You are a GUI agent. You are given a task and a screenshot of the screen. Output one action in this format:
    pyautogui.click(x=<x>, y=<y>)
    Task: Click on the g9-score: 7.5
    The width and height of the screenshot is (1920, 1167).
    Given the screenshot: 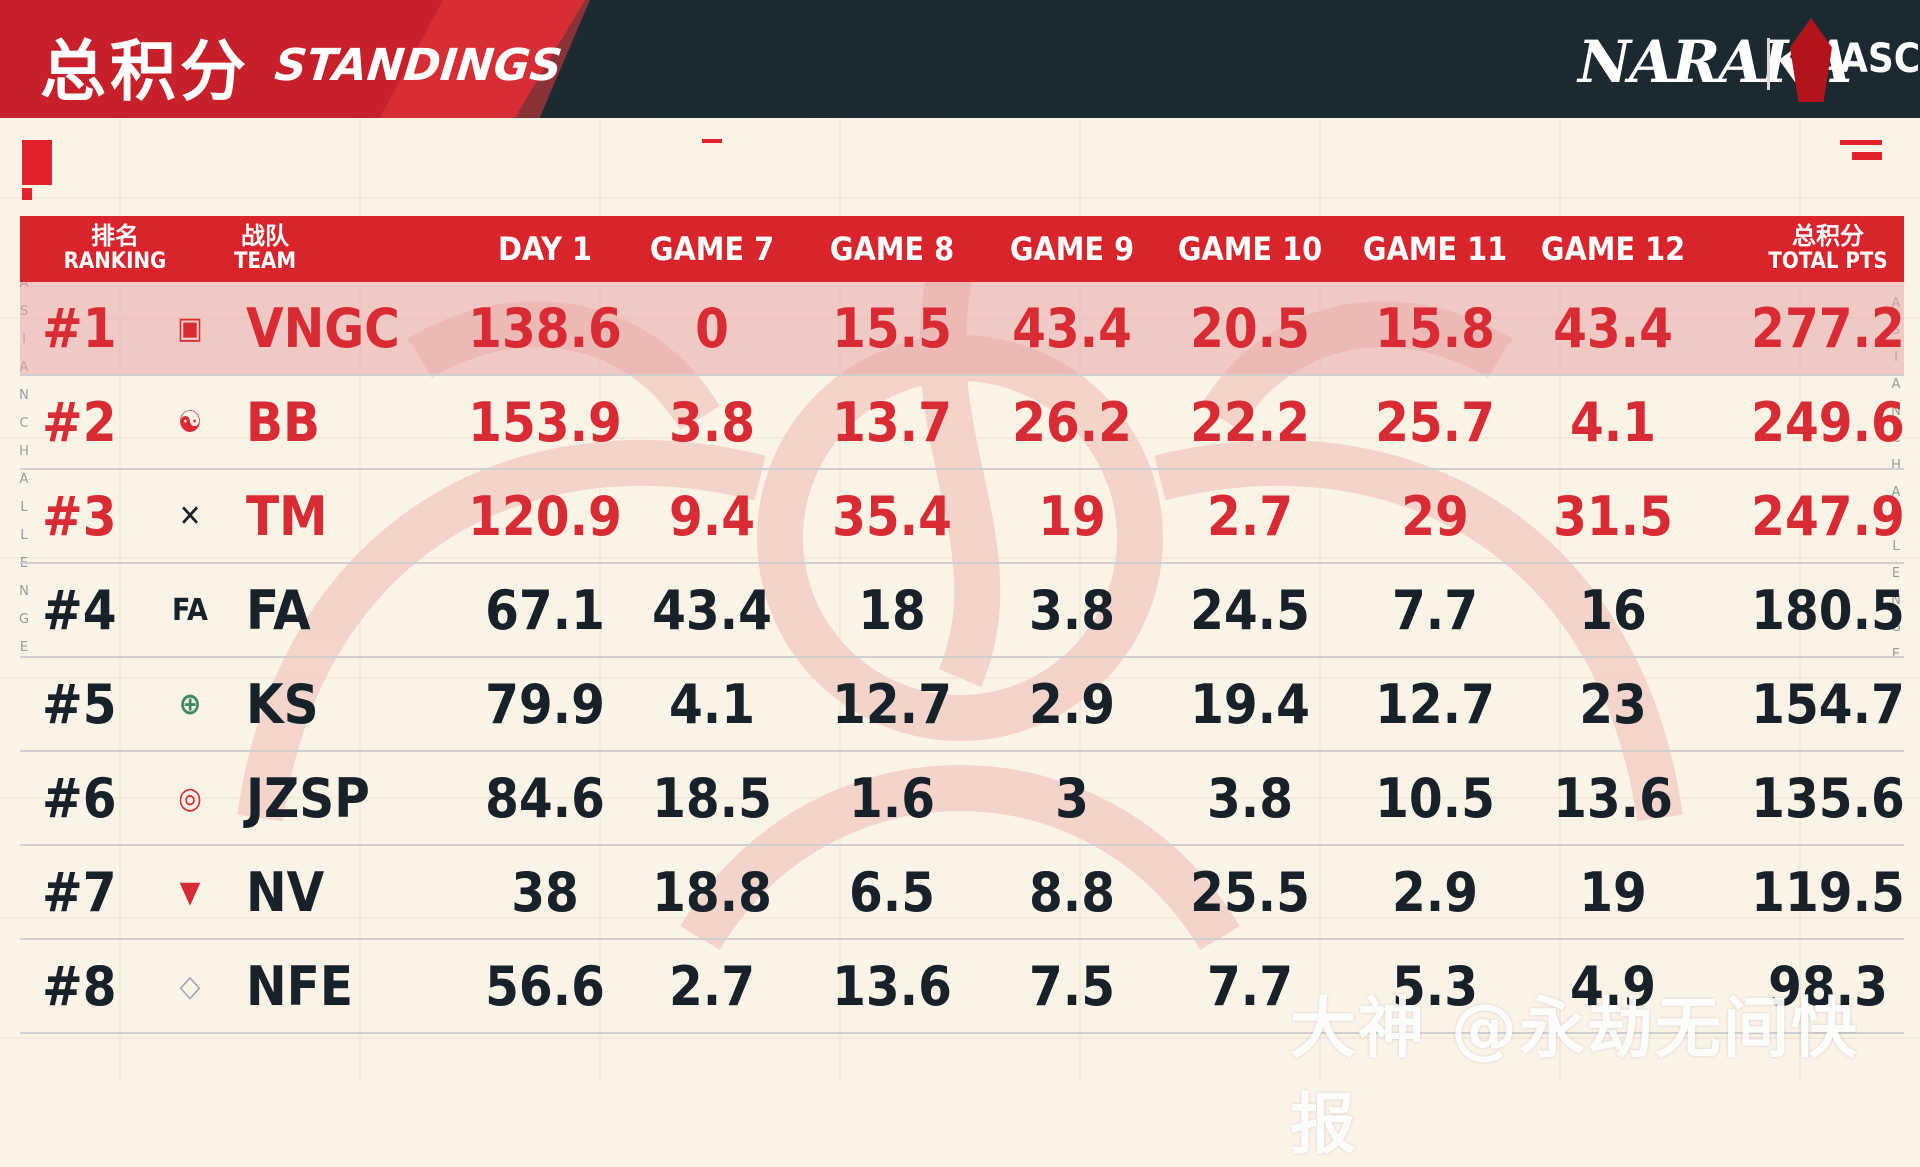 What is the action you would take?
    pyautogui.click(x=1072, y=986)
    